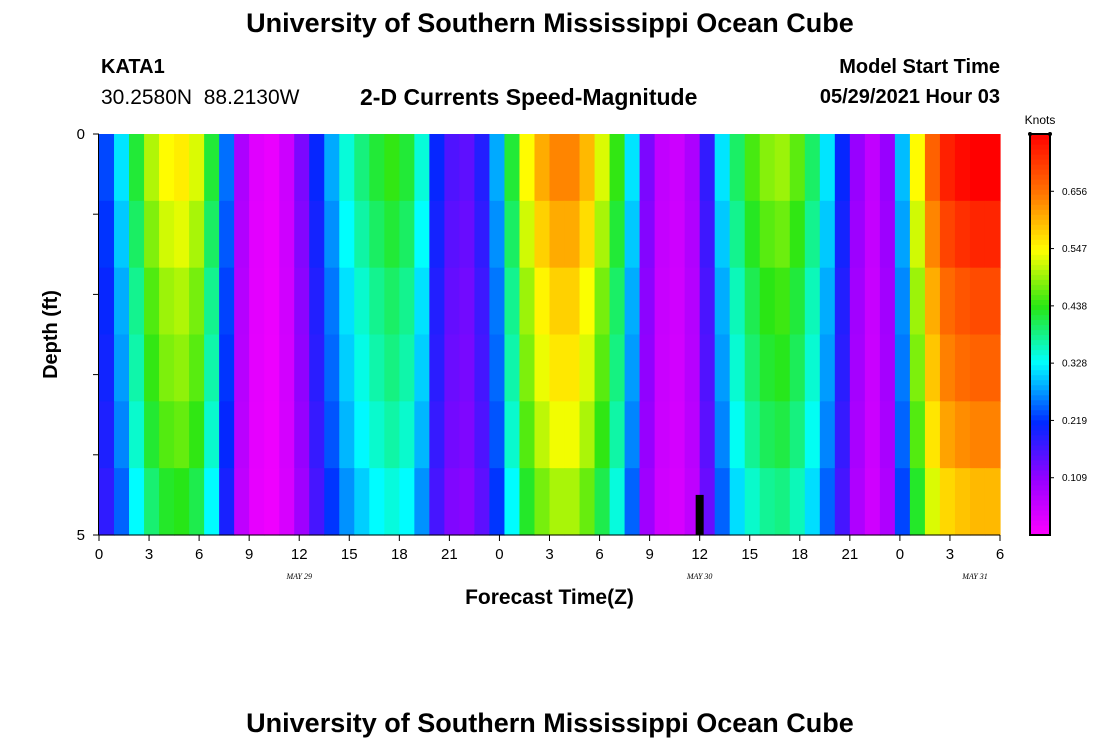 The width and height of the screenshot is (1100, 750). I want to click on x-tick-label: 0, so click(499, 554).